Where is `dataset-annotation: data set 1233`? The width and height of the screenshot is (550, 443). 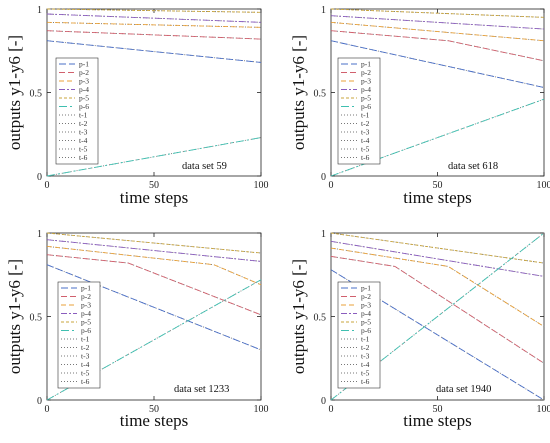 dataset-annotation: data set 1233 is located at coordinates (201, 389).